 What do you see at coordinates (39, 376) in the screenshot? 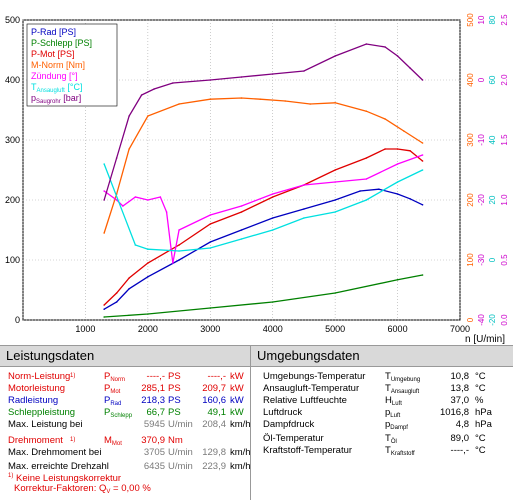
I see `row-label: Norm-Leistung` at bounding box center [39, 376].